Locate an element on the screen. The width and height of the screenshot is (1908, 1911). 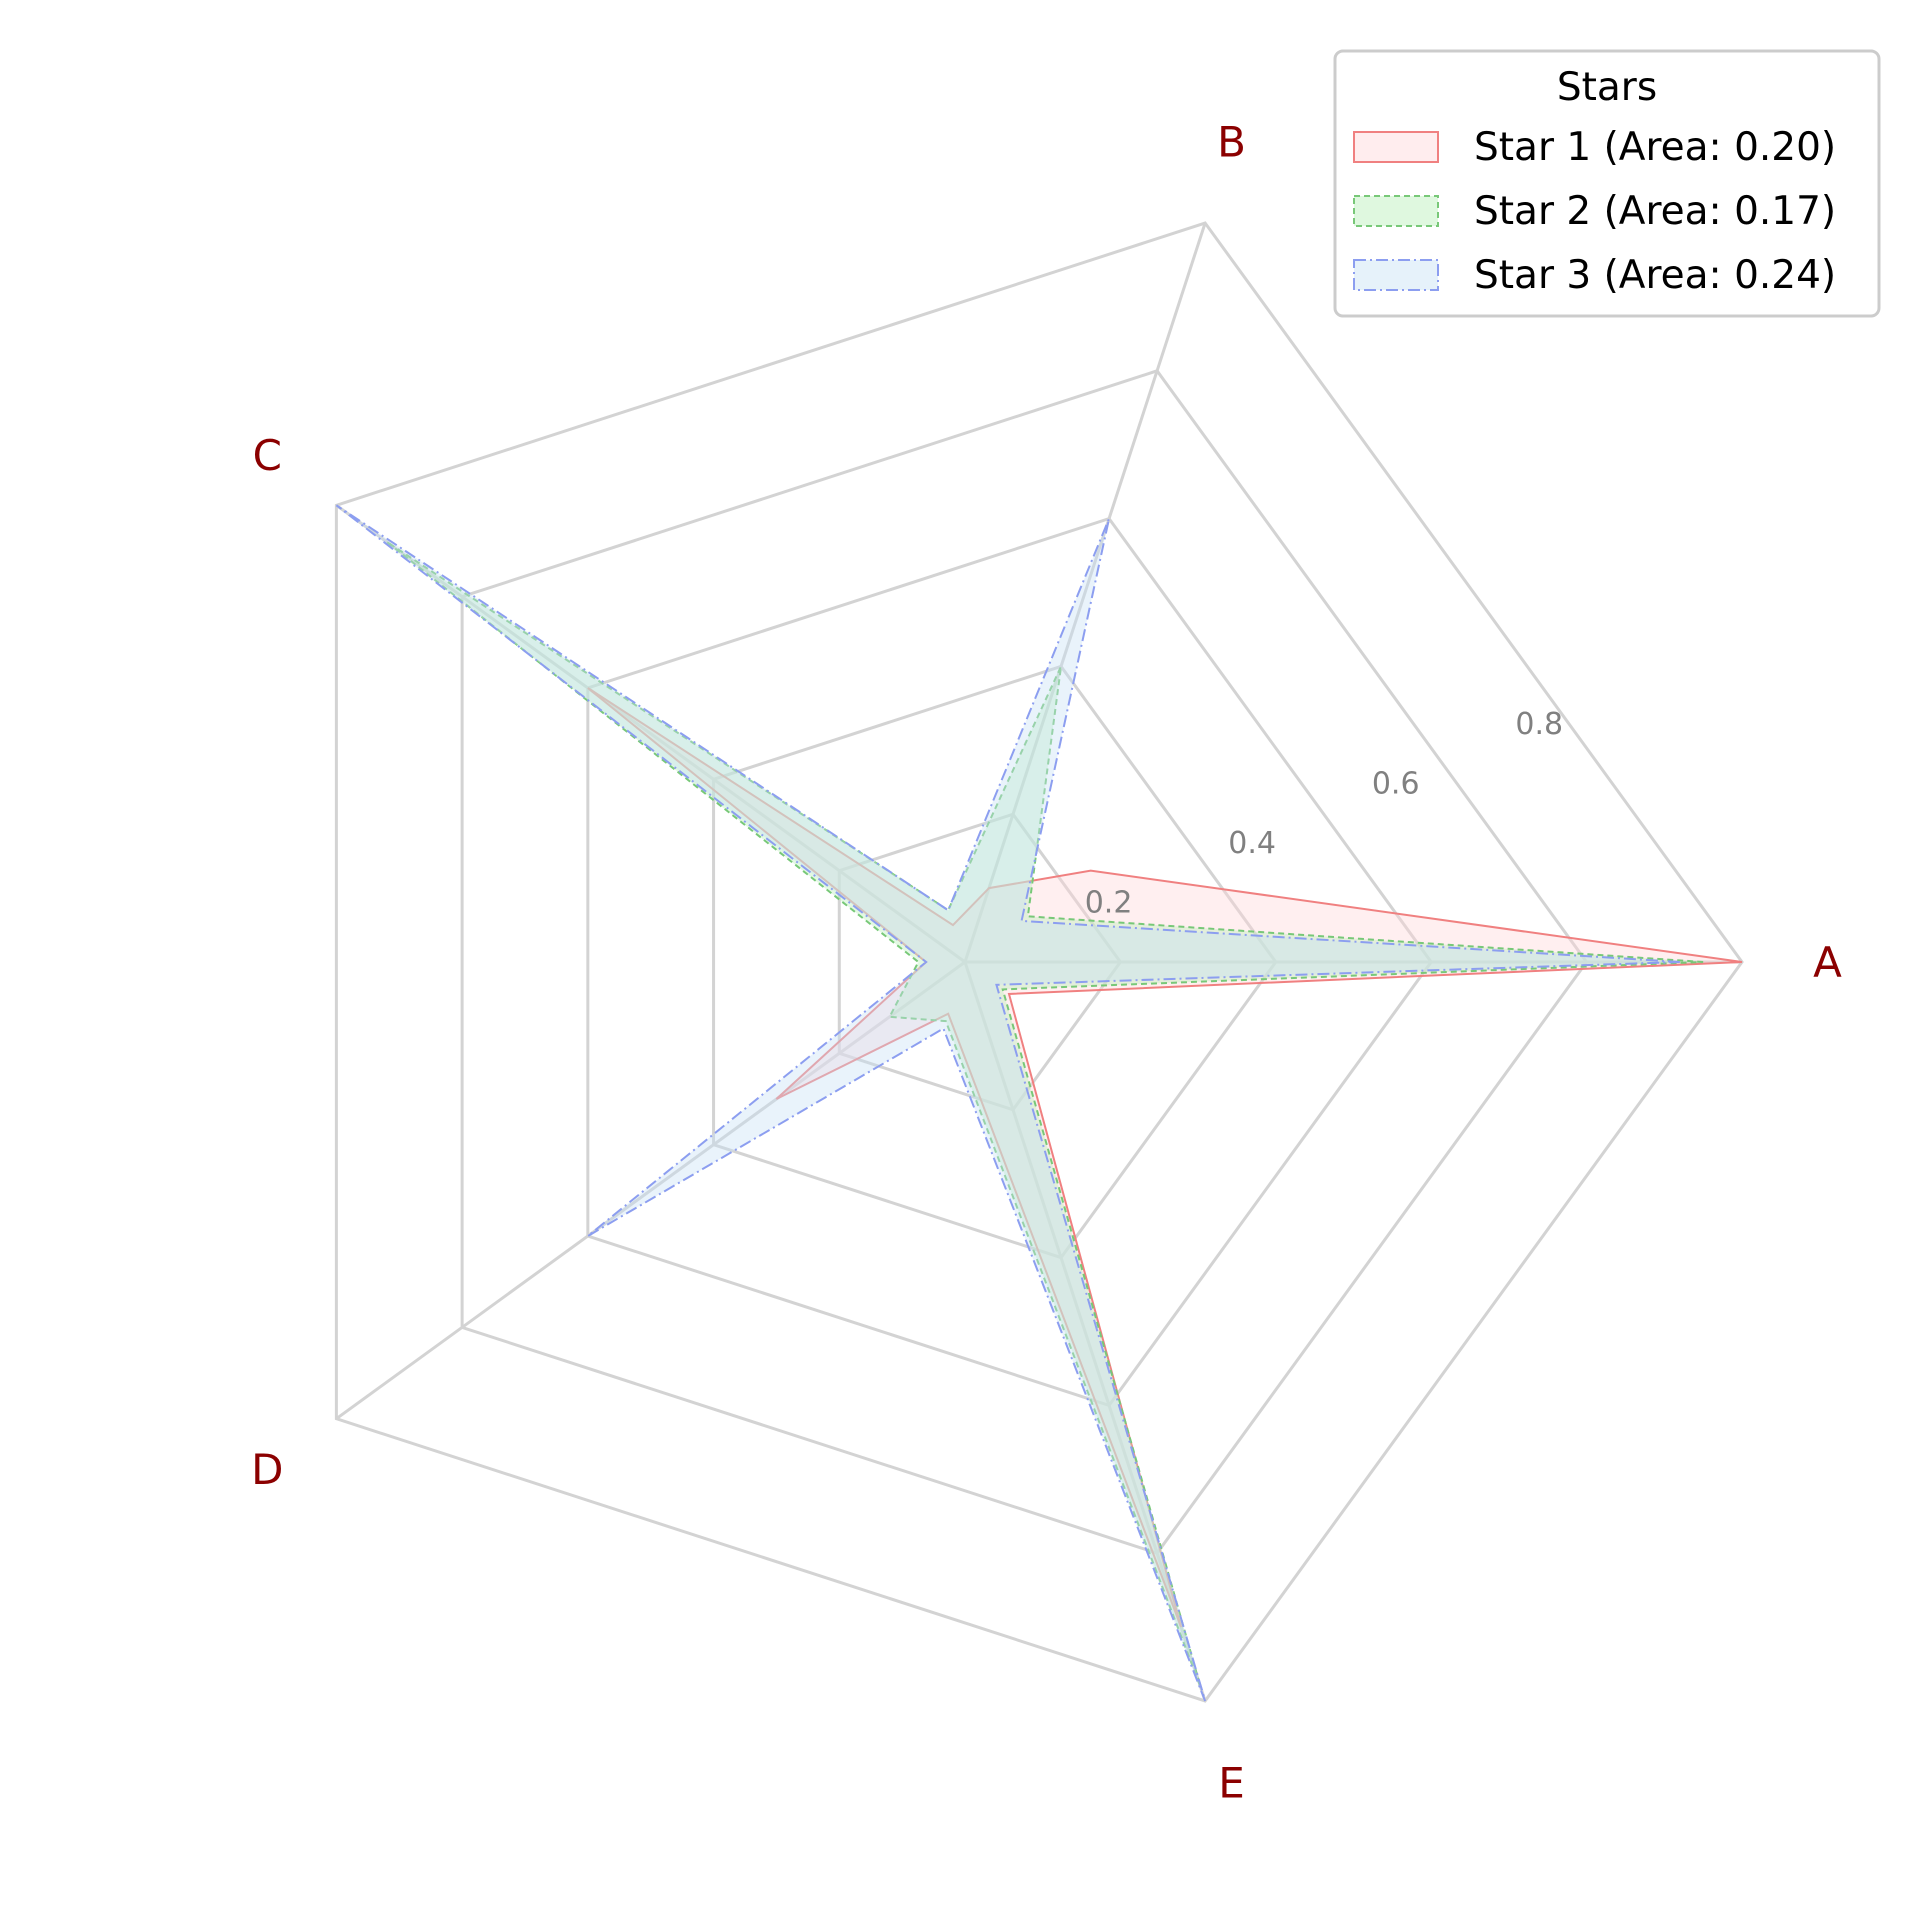
tick-label-1: 0.2 is located at coordinates (1109, 903).